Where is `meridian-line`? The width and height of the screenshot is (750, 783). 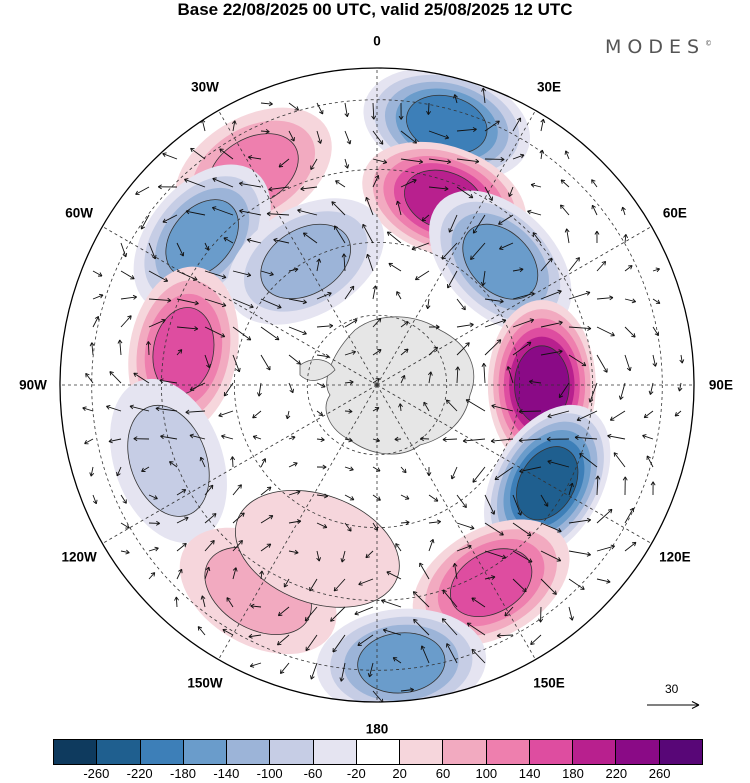
meridian-line is located at coordinates (521, 468).